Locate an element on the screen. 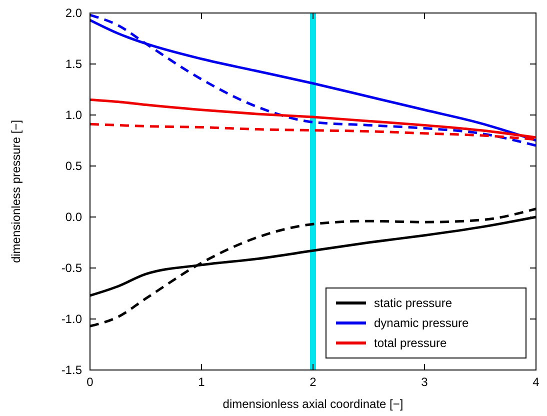 The width and height of the screenshot is (547, 416). y-axis-title: dimensionless pressure [−] is located at coordinates (16, 192).